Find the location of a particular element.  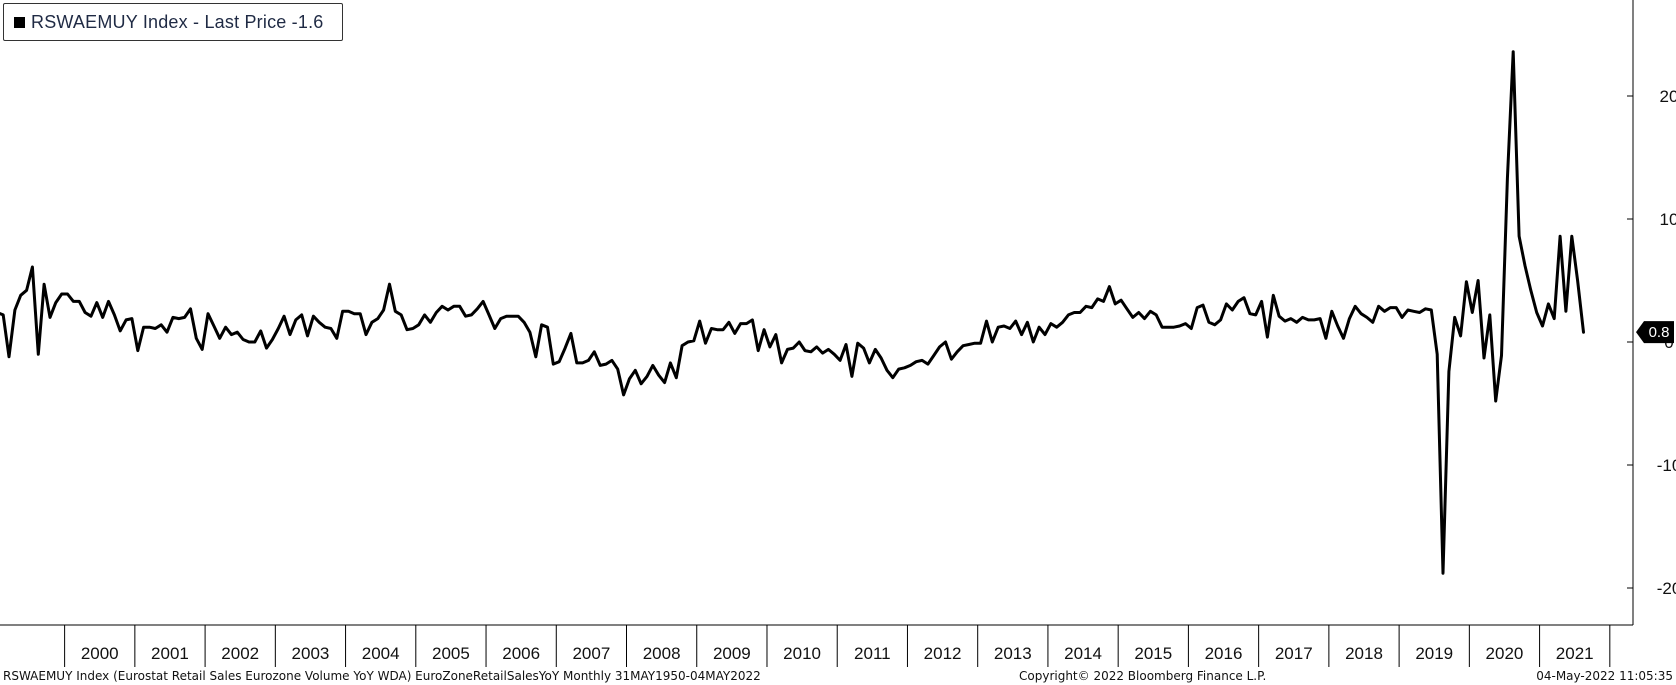

legend: RSWAEMUY Index - Last Price -1.6 is located at coordinates (173, 22).